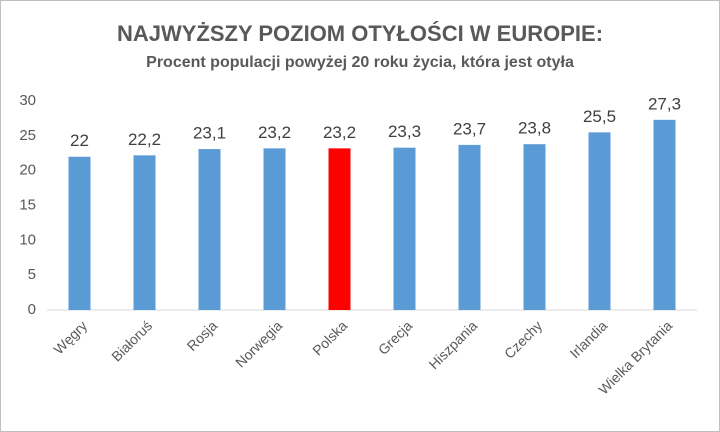 This screenshot has width=720, height=432. Describe the element at coordinates (209, 133) in the screenshot. I see `value-label: 23,1` at that location.